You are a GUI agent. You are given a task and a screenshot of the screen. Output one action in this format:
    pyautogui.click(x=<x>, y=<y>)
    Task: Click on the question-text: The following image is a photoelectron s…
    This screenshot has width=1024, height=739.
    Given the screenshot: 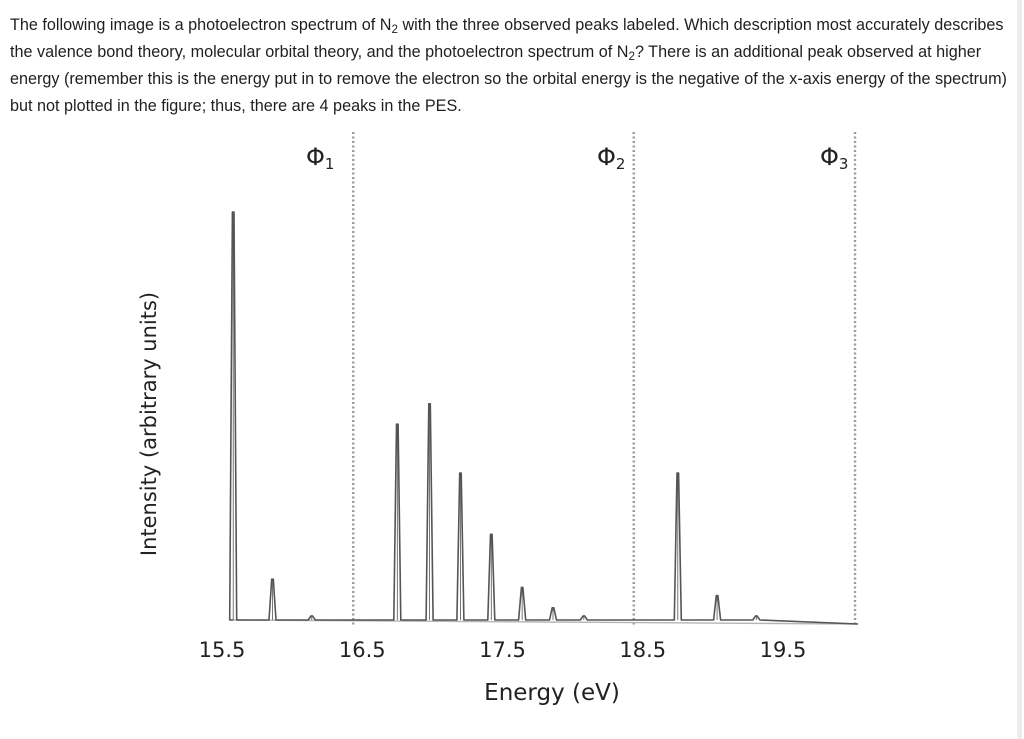 What is the action you would take?
    pyautogui.click(x=510, y=66)
    